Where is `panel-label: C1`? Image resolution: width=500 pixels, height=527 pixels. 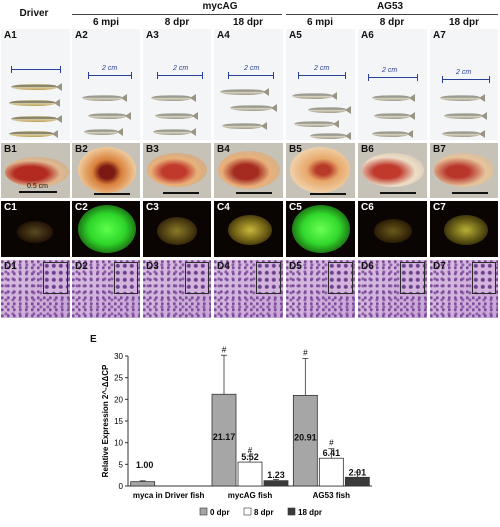 panel-label: C1 is located at coordinates (10, 207).